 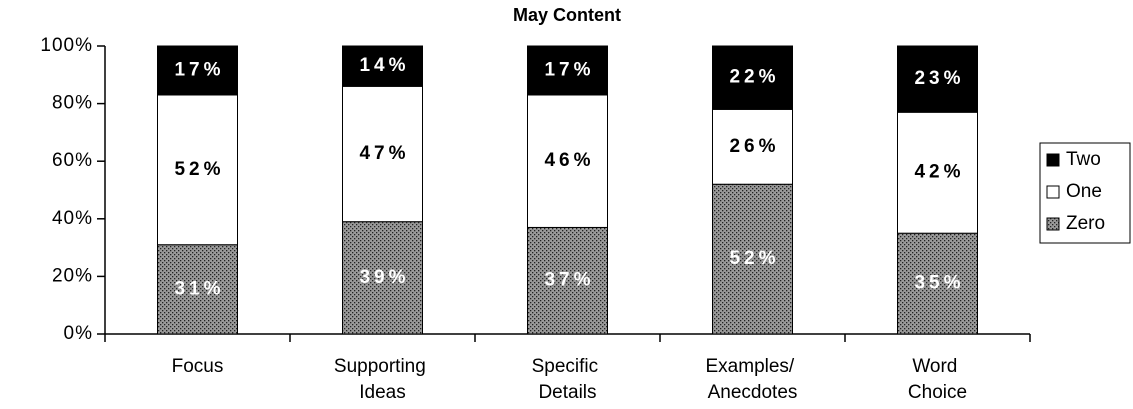 What do you see at coordinates (1084, 191) in the screenshot?
I see `legend-label: One` at bounding box center [1084, 191].